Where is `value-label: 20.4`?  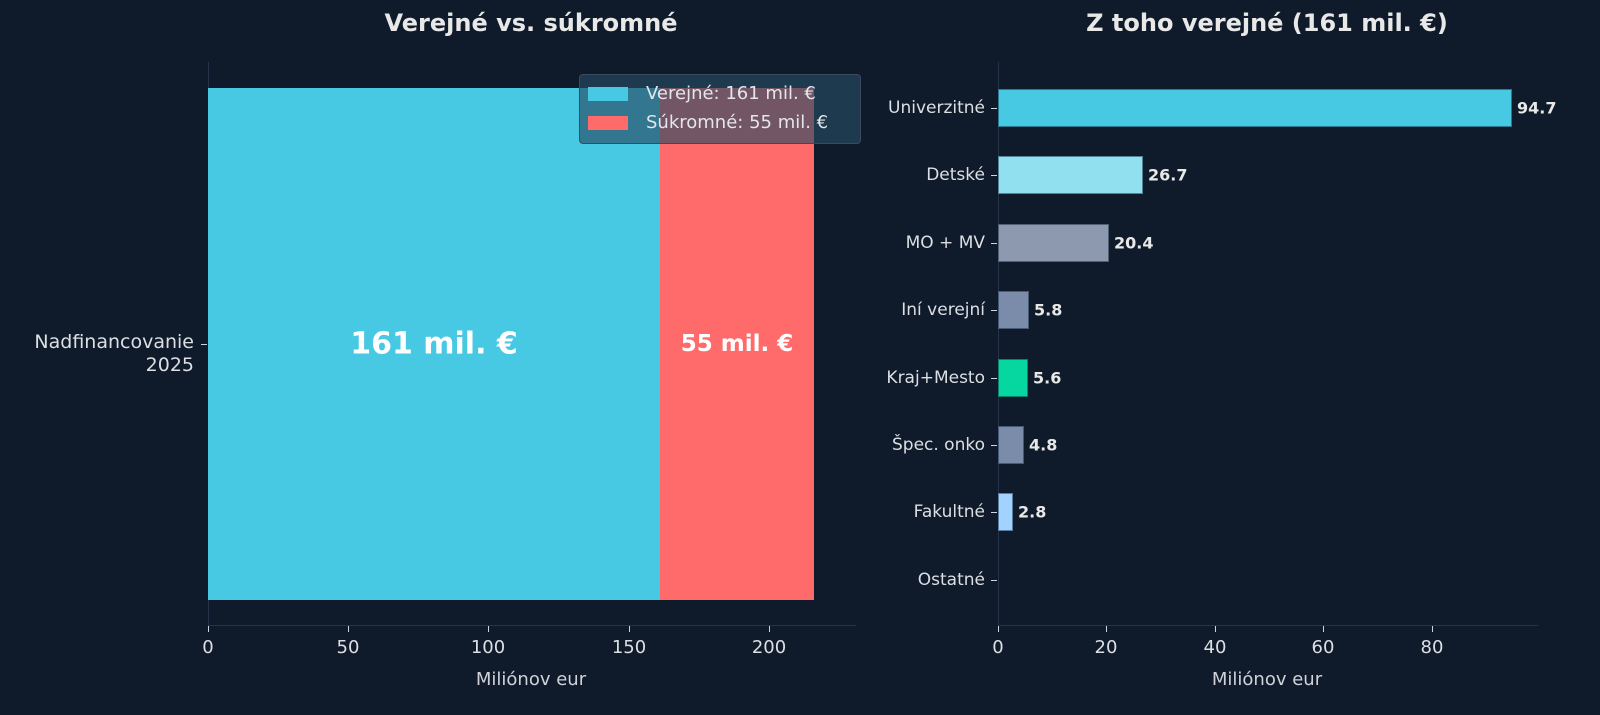
value-label: 20.4 is located at coordinates (1134, 243).